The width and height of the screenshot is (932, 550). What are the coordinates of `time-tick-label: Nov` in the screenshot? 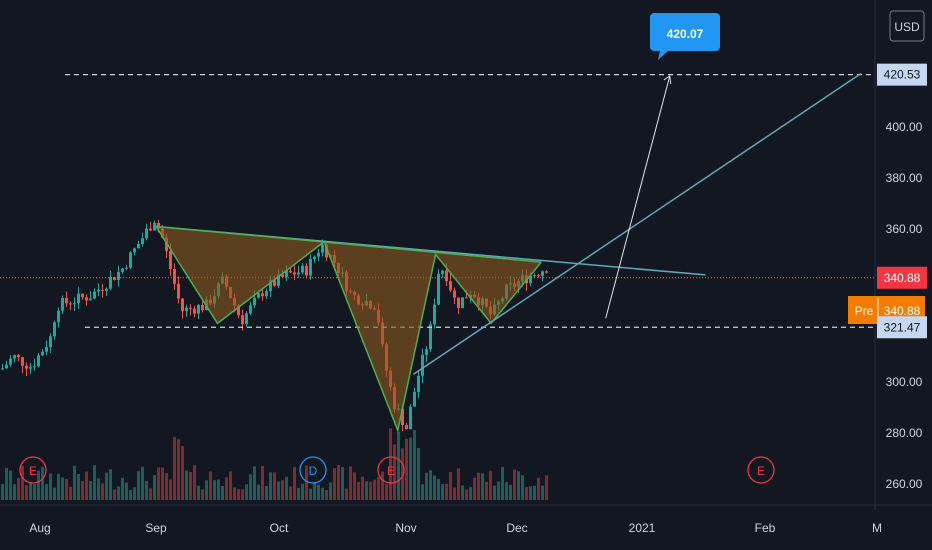 It's located at (405, 528).